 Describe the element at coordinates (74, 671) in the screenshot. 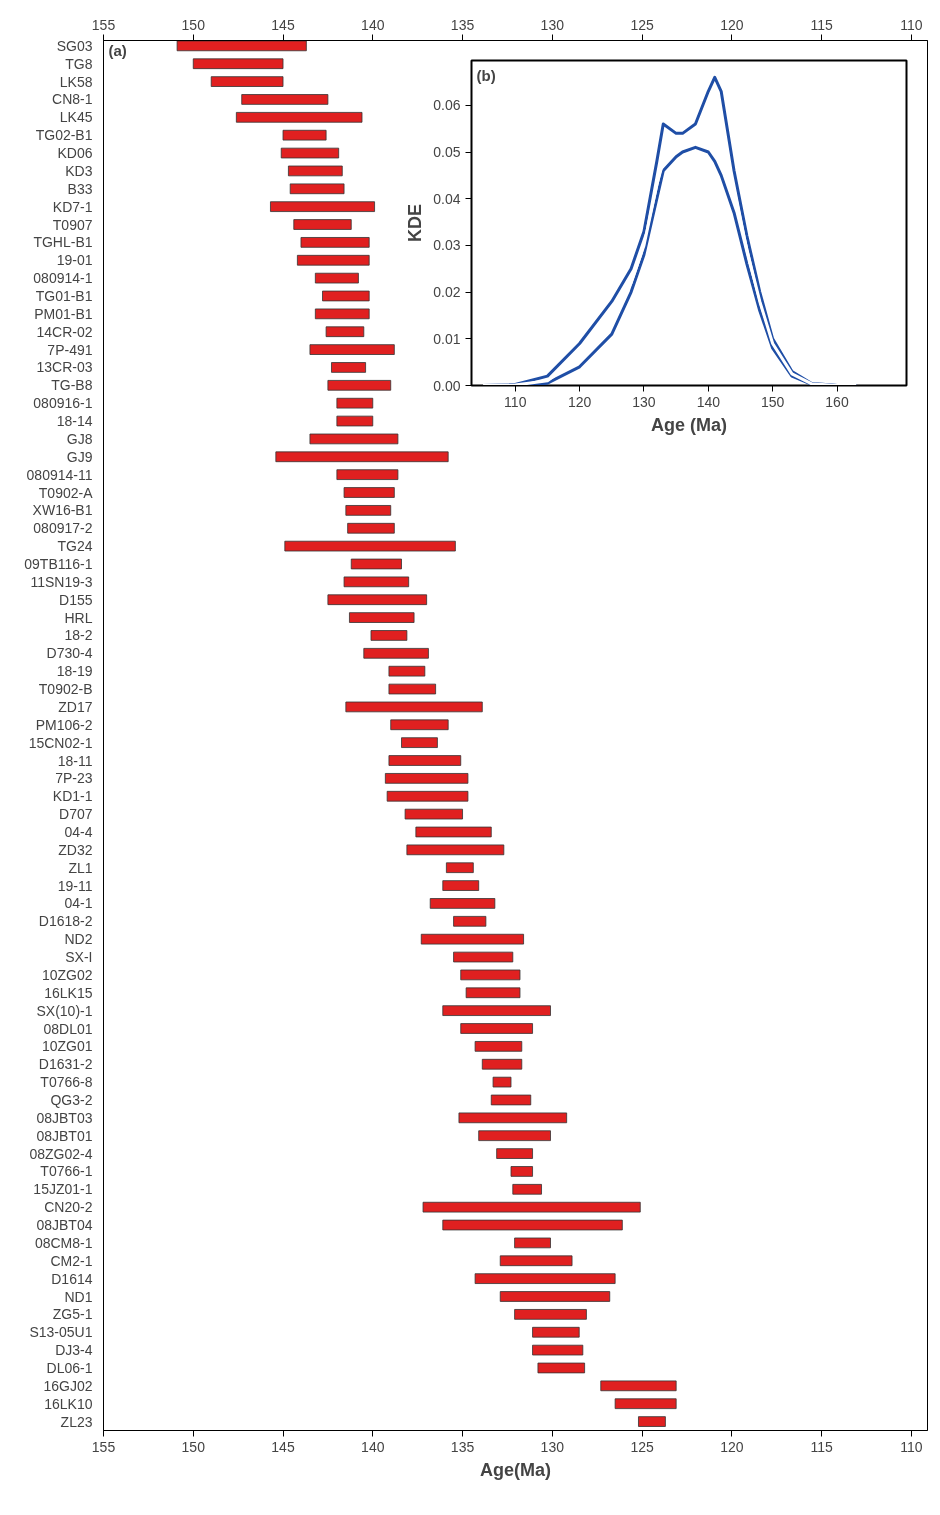

I see `y-tick-label: 18-19` at that location.